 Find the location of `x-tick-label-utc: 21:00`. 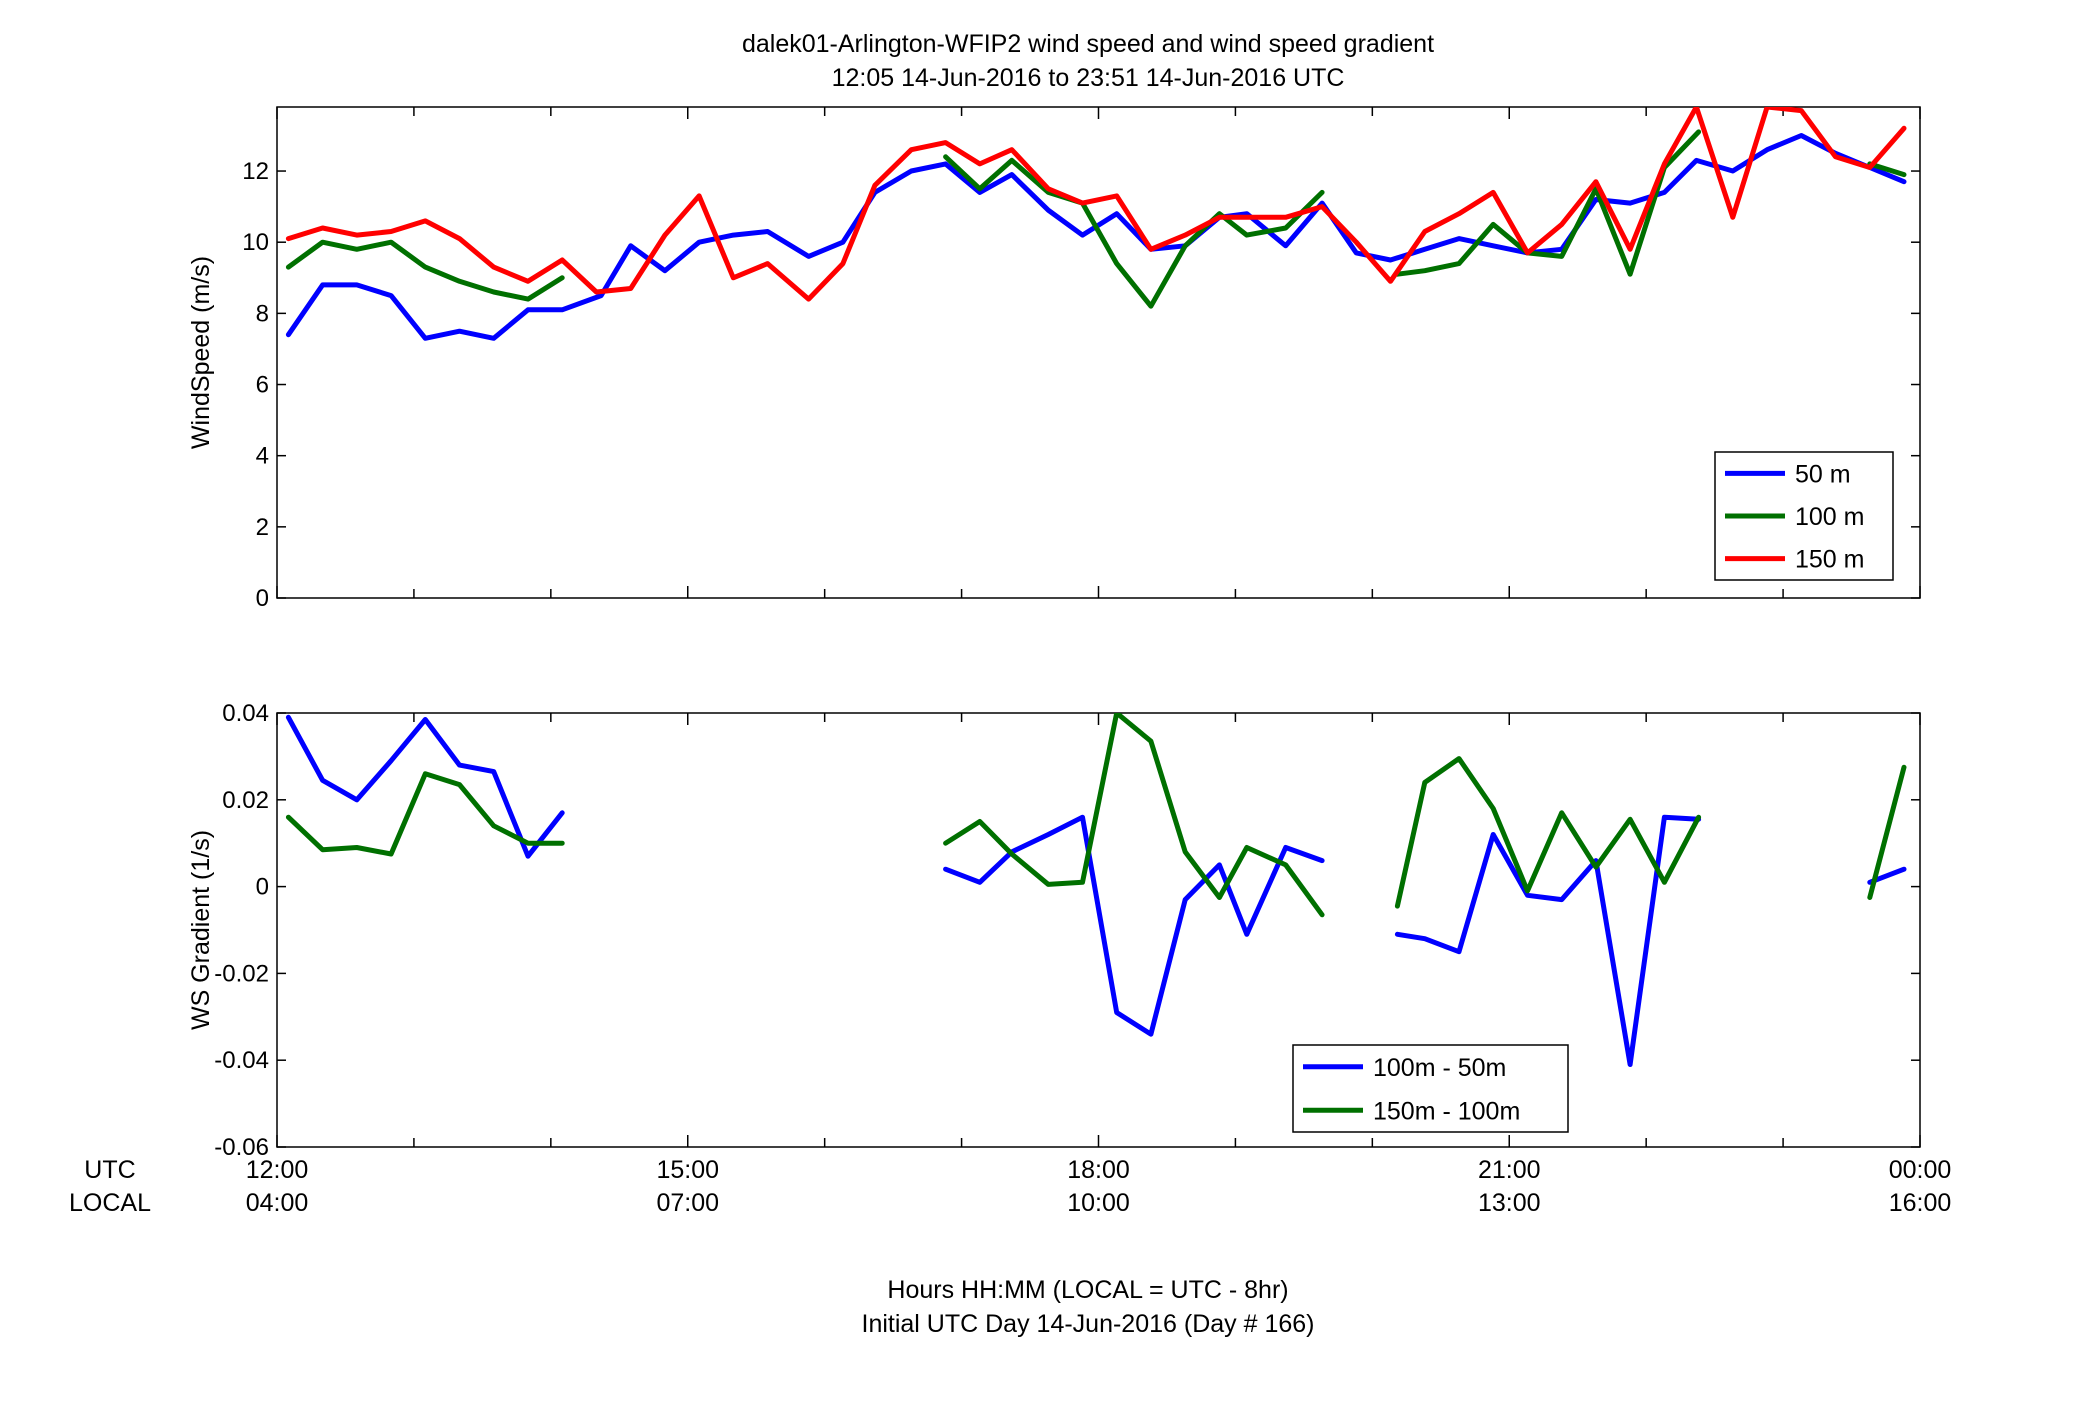

x-tick-label-utc: 21:00 is located at coordinates (1509, 1170).